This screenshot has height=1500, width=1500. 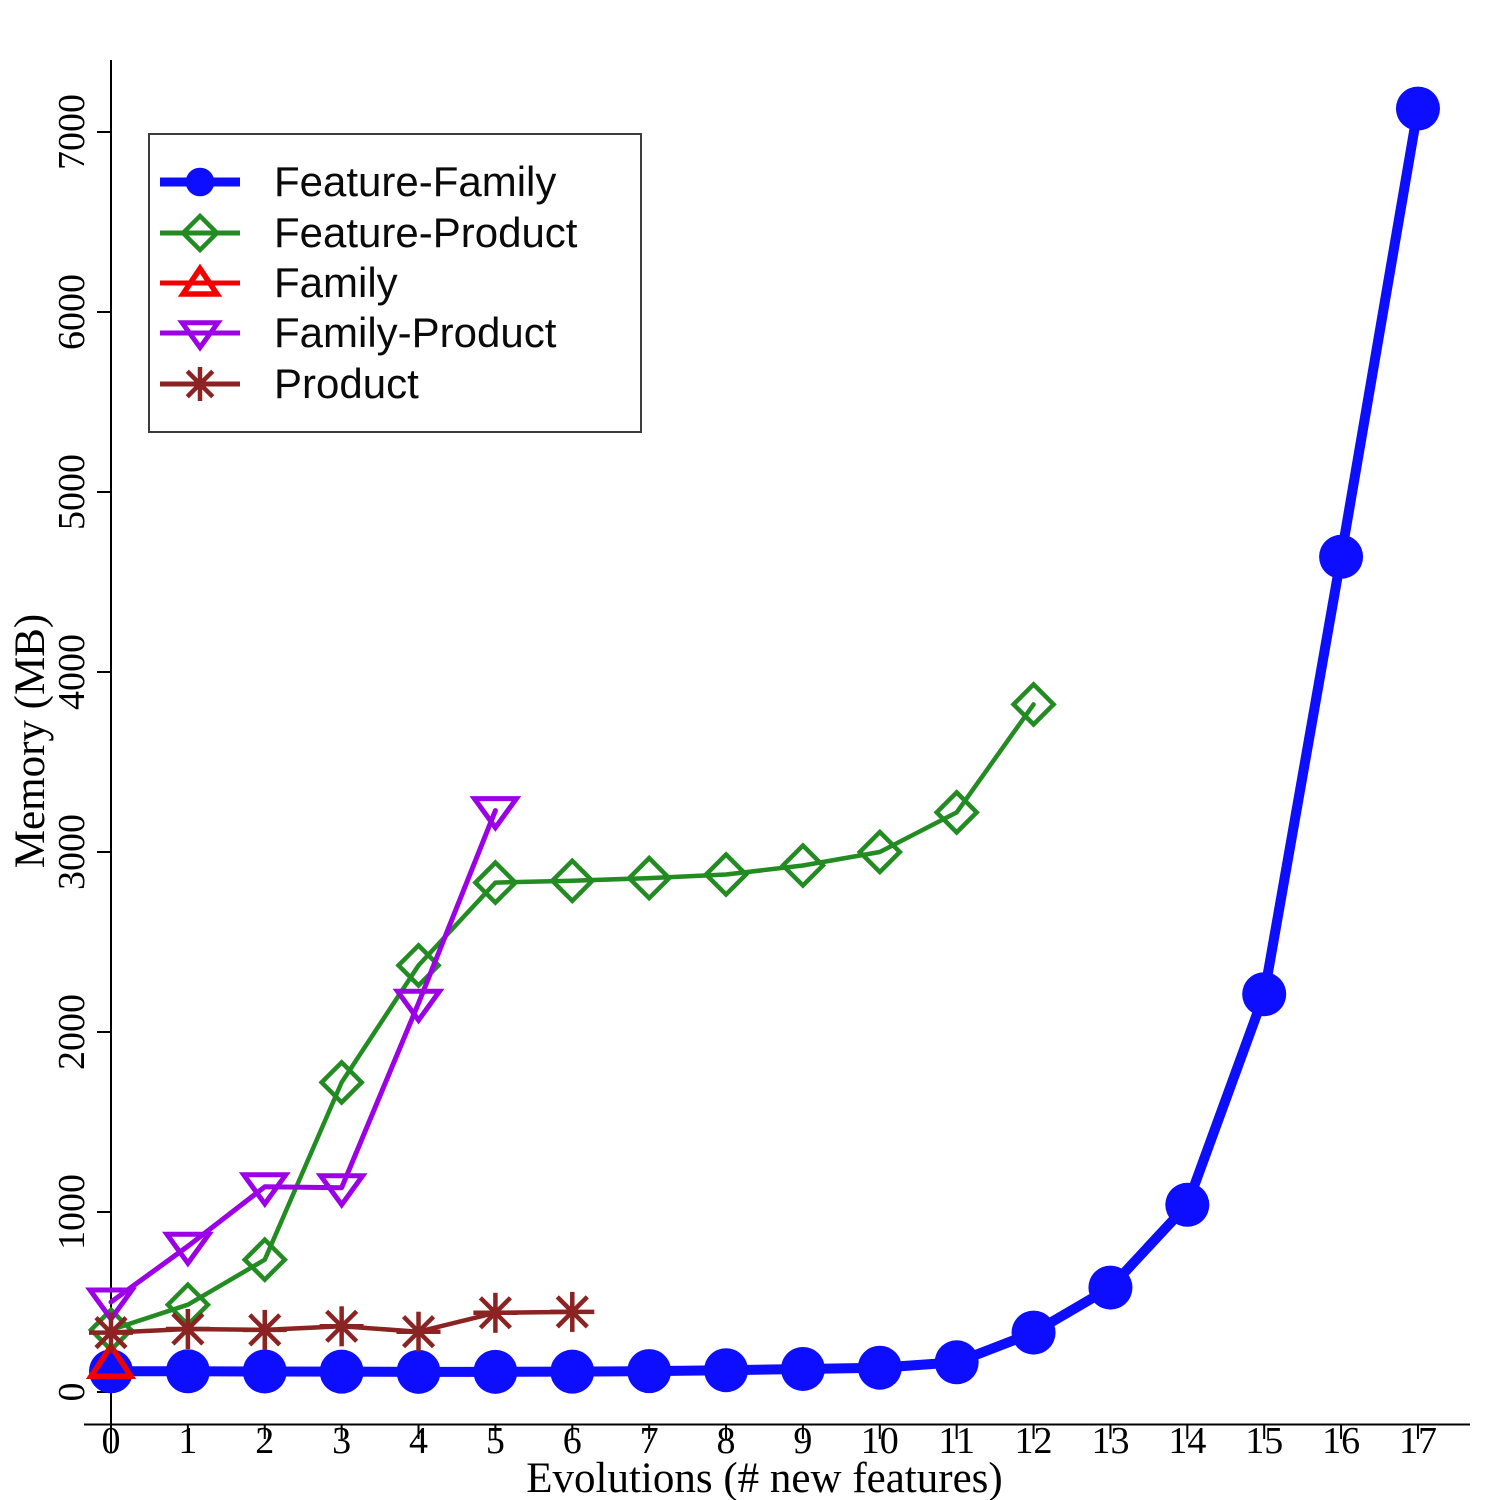 I want to click on legend-label: Feature-Family, so click(x=415, y=182).